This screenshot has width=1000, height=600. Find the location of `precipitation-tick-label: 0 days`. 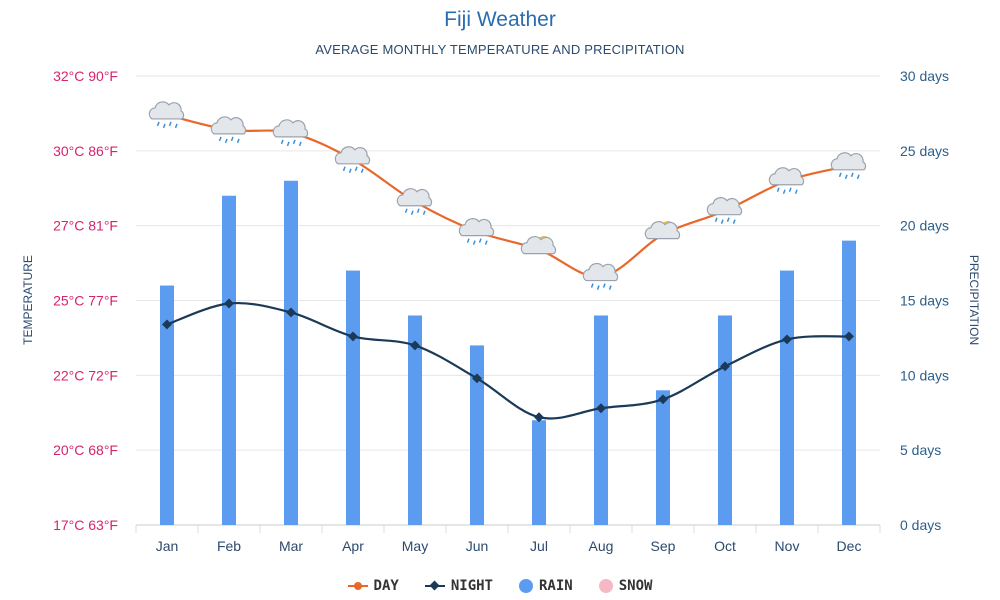

precipitation-tick-label: 0 days is located at coordinates (920, 525).